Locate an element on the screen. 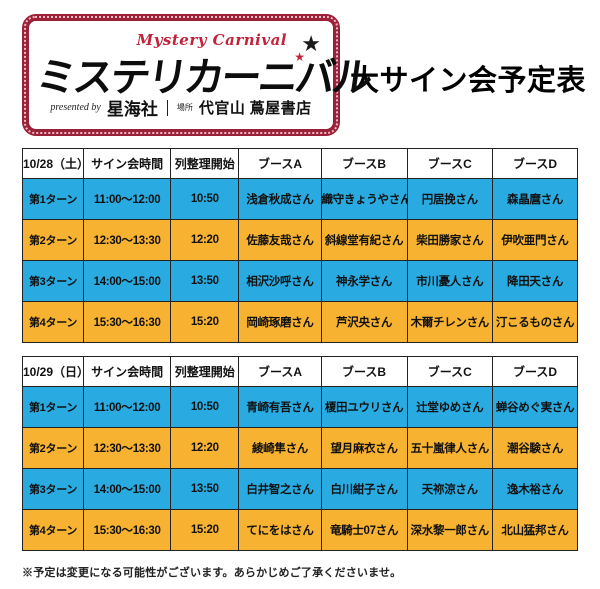  booth-d-cell: 蝉谷めぐ実さん is located at coordinates (535, 407).